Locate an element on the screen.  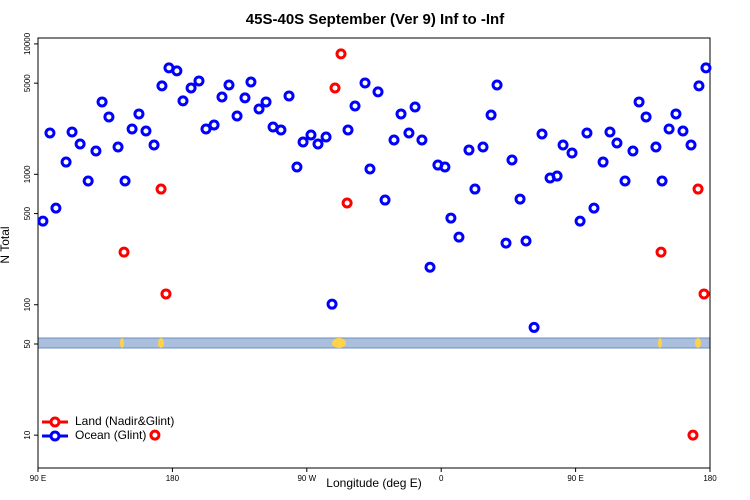
x-tick-label: 90 E is located at coordinates (38, 478).